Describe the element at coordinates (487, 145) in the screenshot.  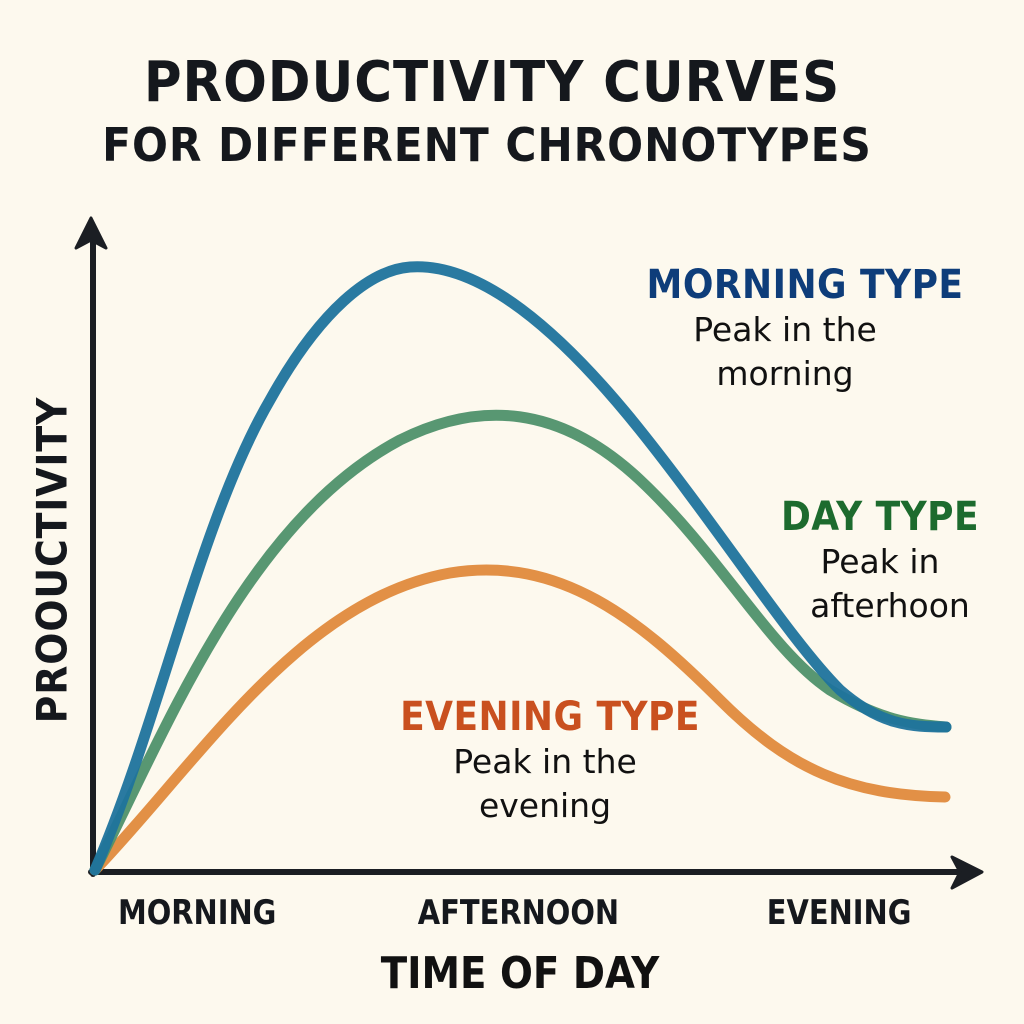
I see `chart-title-line-2: FOR DIFFERENT CHRONOTYPES` at that location.